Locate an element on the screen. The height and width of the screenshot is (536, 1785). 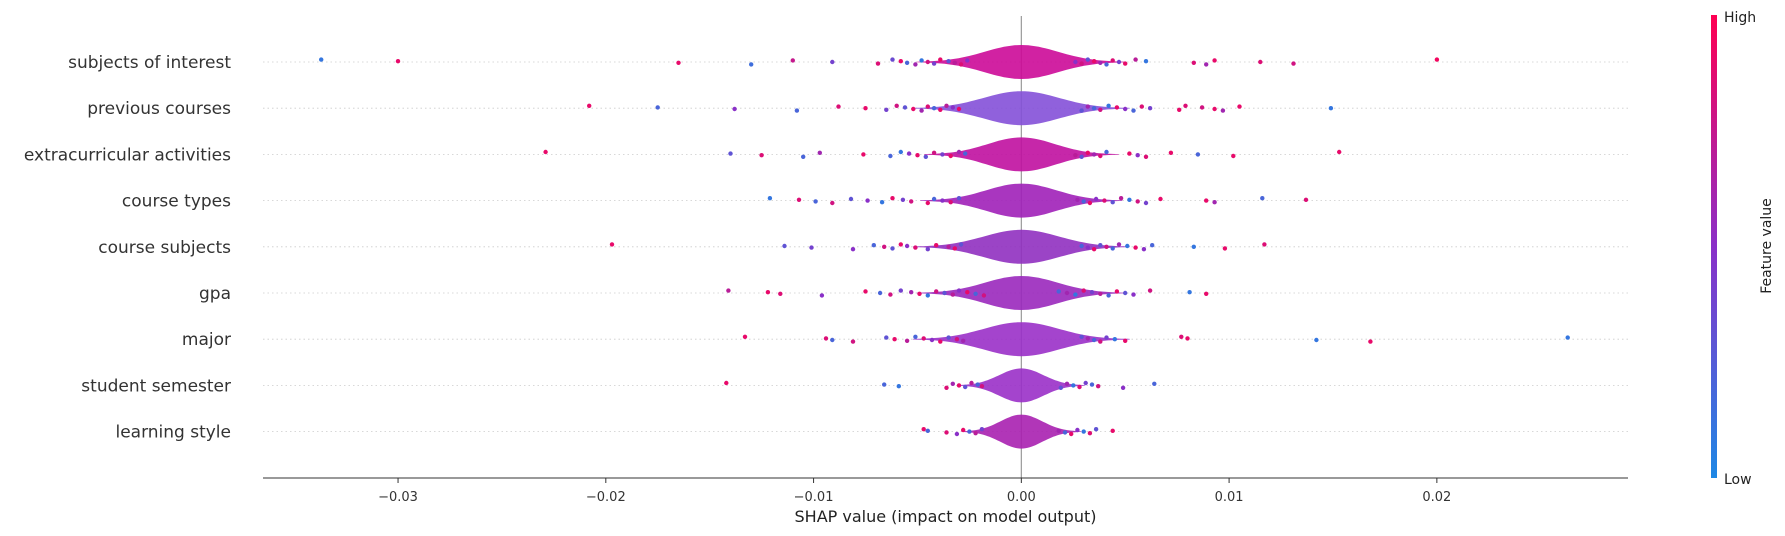
x-axis-title: SHAP value (impact on model output) is located at coordinates (946, 516).